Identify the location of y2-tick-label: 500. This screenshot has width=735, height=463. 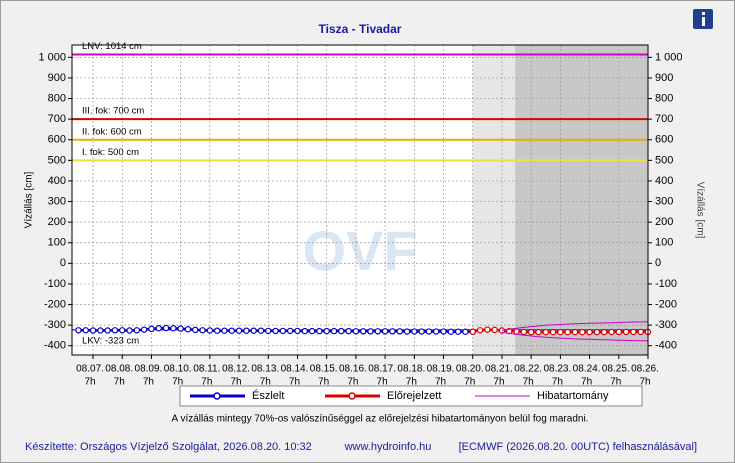
(664, 160).